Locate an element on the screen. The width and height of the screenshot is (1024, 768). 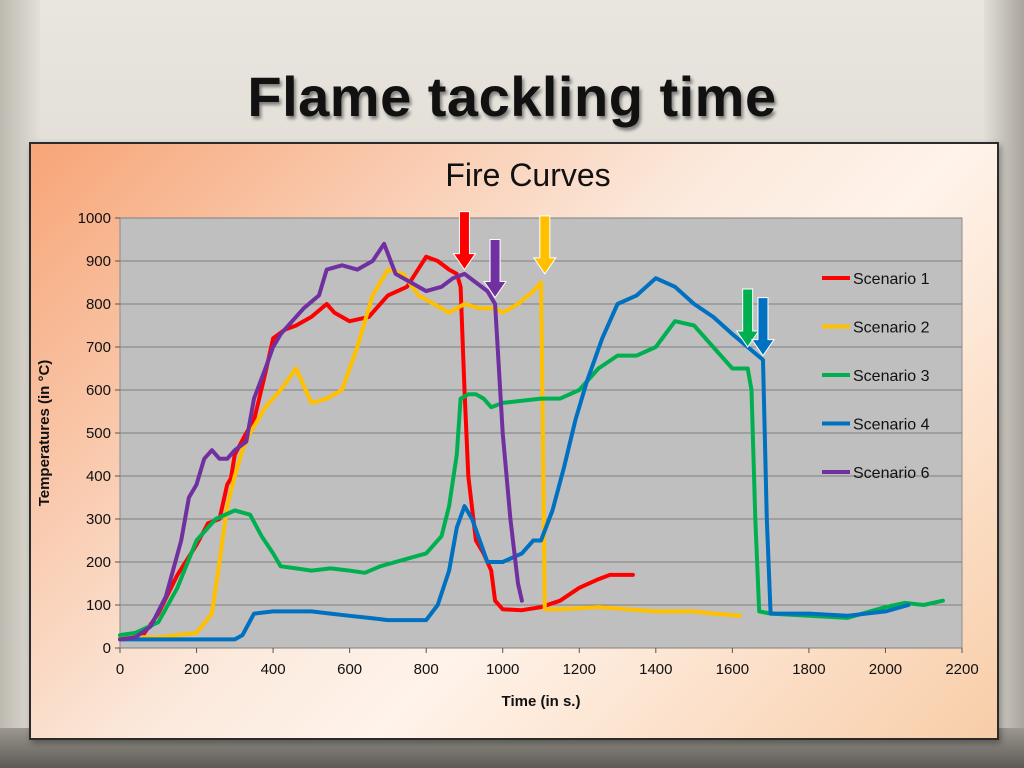
x-axis-label: Time (in s.) is located at coordinates (541, 701).